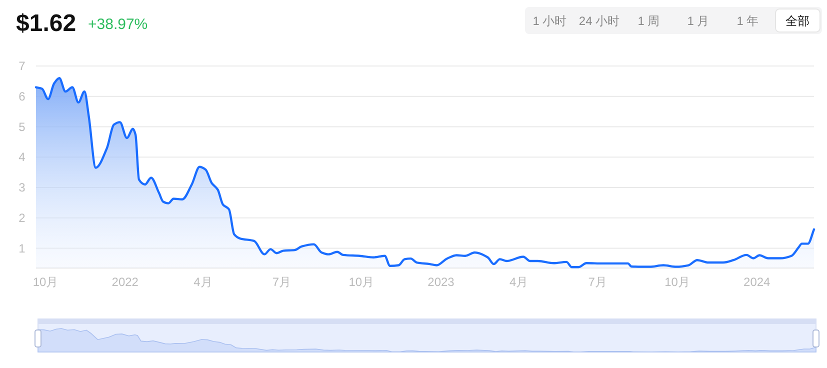 The width and height of the screenshot is (827, 368). Describe the element at coordinates (673, 20) in the screenshot. I see `range-buttons: 1 小时 24 小时 1 周 1 月 1 年 全部` at that location.